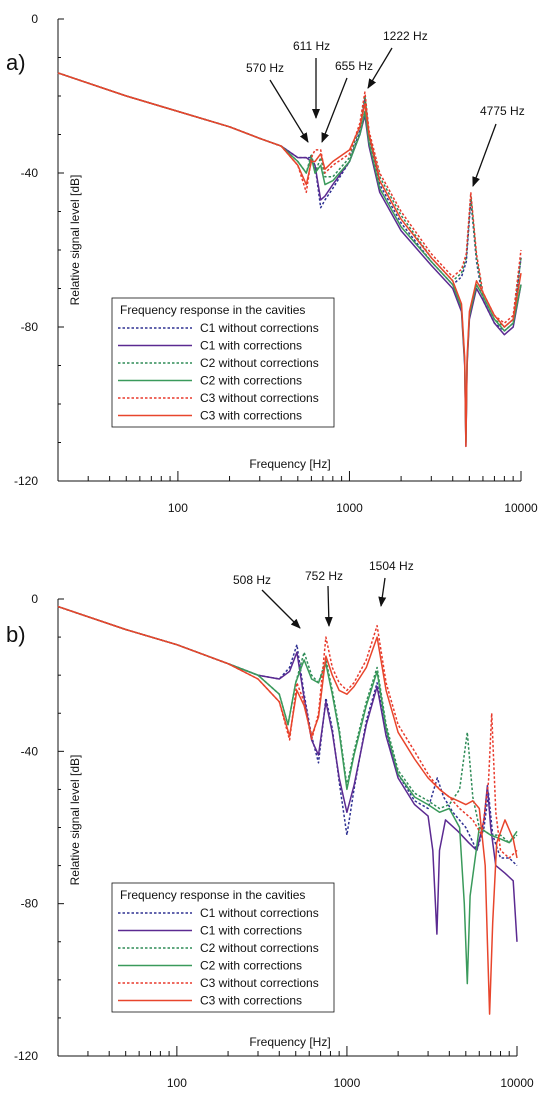 Image resolution: width=550 pixels, height=1101 pixels. What do you see at coordinates (502, 111) in the screenshot?
I see `annotation-label: 4775 Hz` at bounding box center [502, 111].